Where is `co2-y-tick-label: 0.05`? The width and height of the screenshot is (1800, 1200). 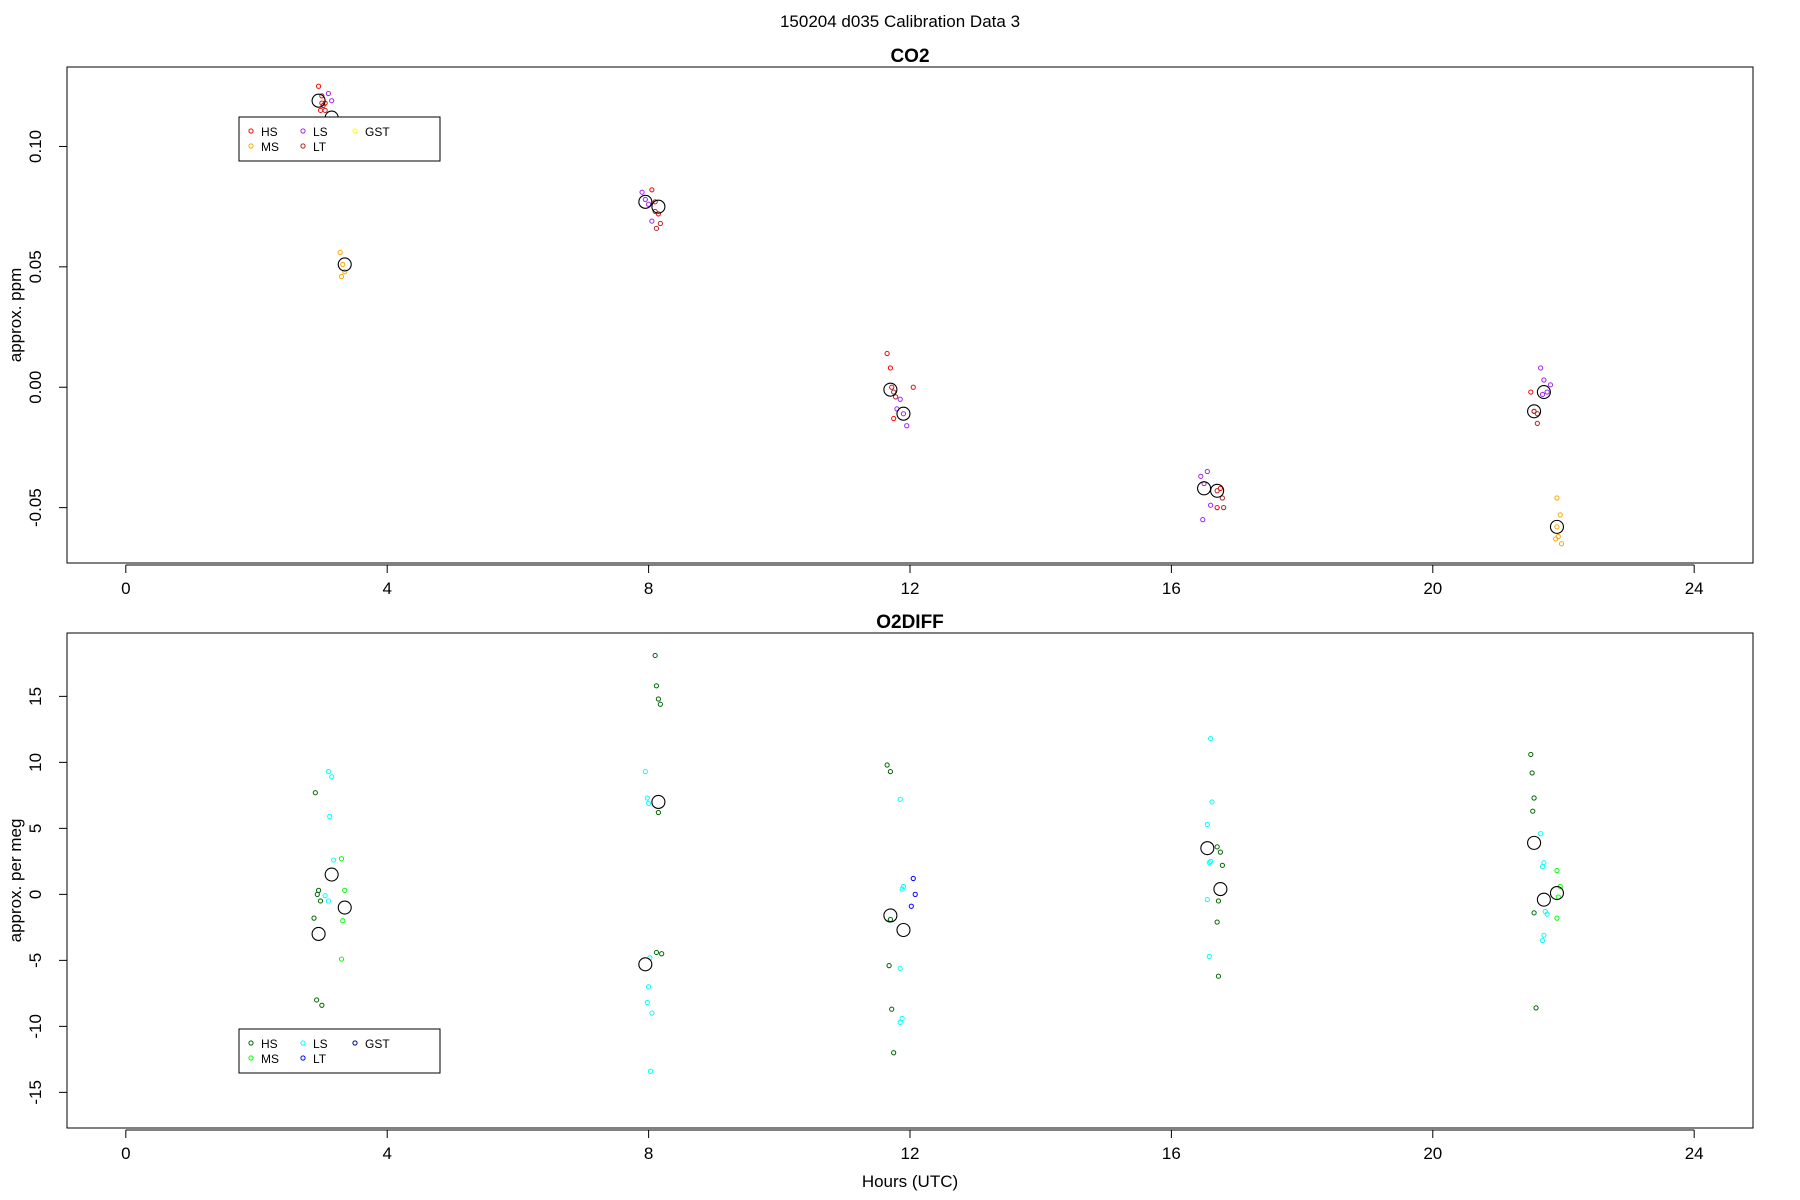 co2-y-tick-label: 0.05 is located at coordinates (35, 266).